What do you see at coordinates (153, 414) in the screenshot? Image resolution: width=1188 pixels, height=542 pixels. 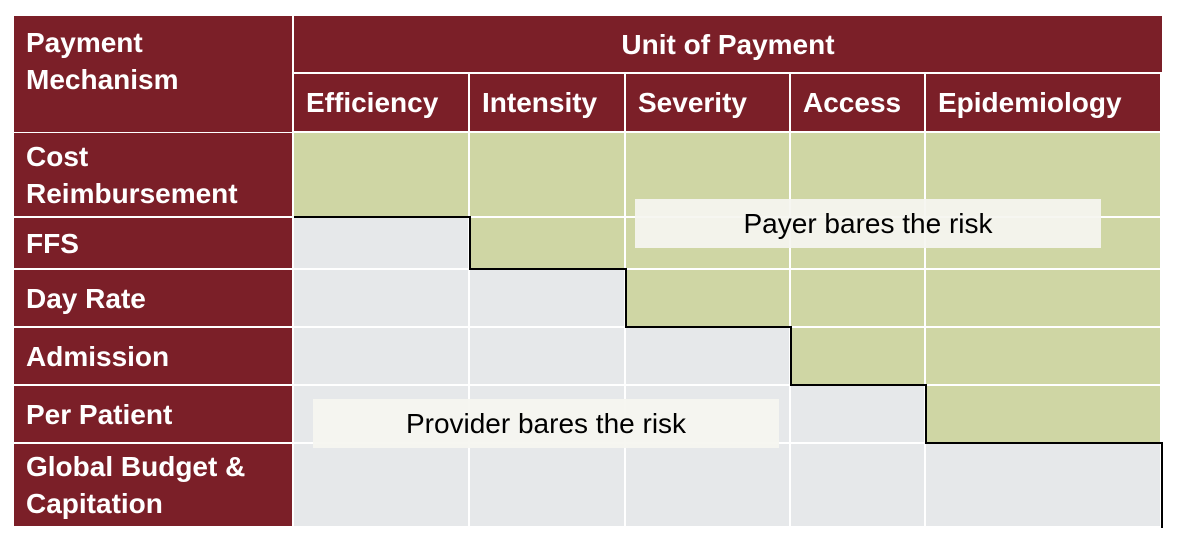 I see `row-header-per-patient: Per Patient` at bounding box center [153, 414].